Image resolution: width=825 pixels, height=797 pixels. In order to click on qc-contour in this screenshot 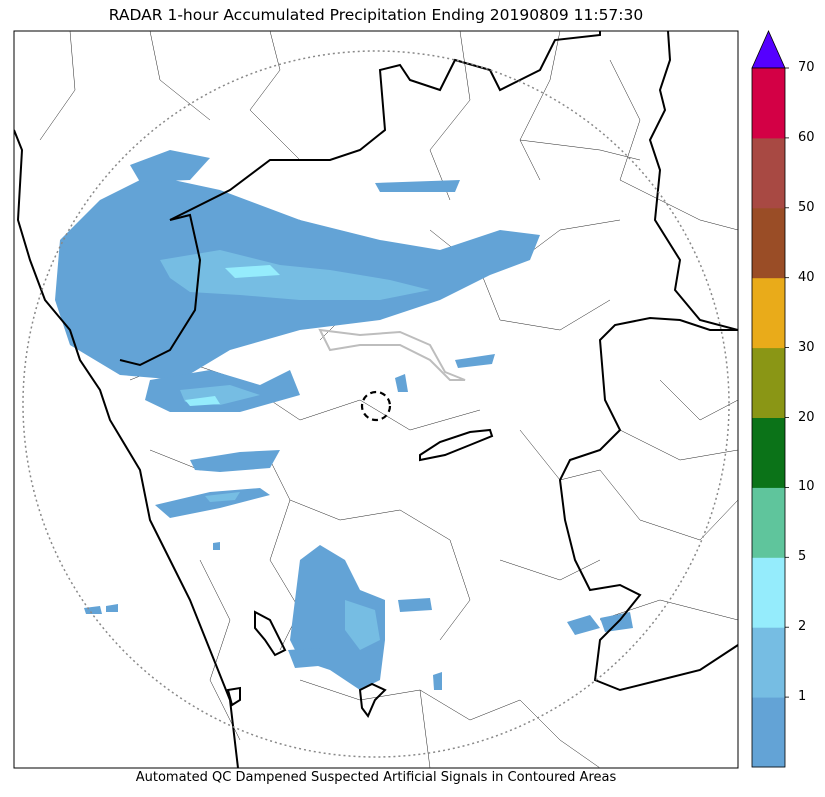, I will do `click(392, 354)`.